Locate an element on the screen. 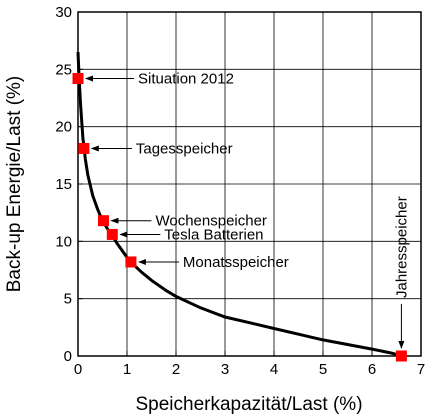 This screenshot has width=428, height=420. annotation-label: Tagesspeicher is located at coordinates (184, 148).